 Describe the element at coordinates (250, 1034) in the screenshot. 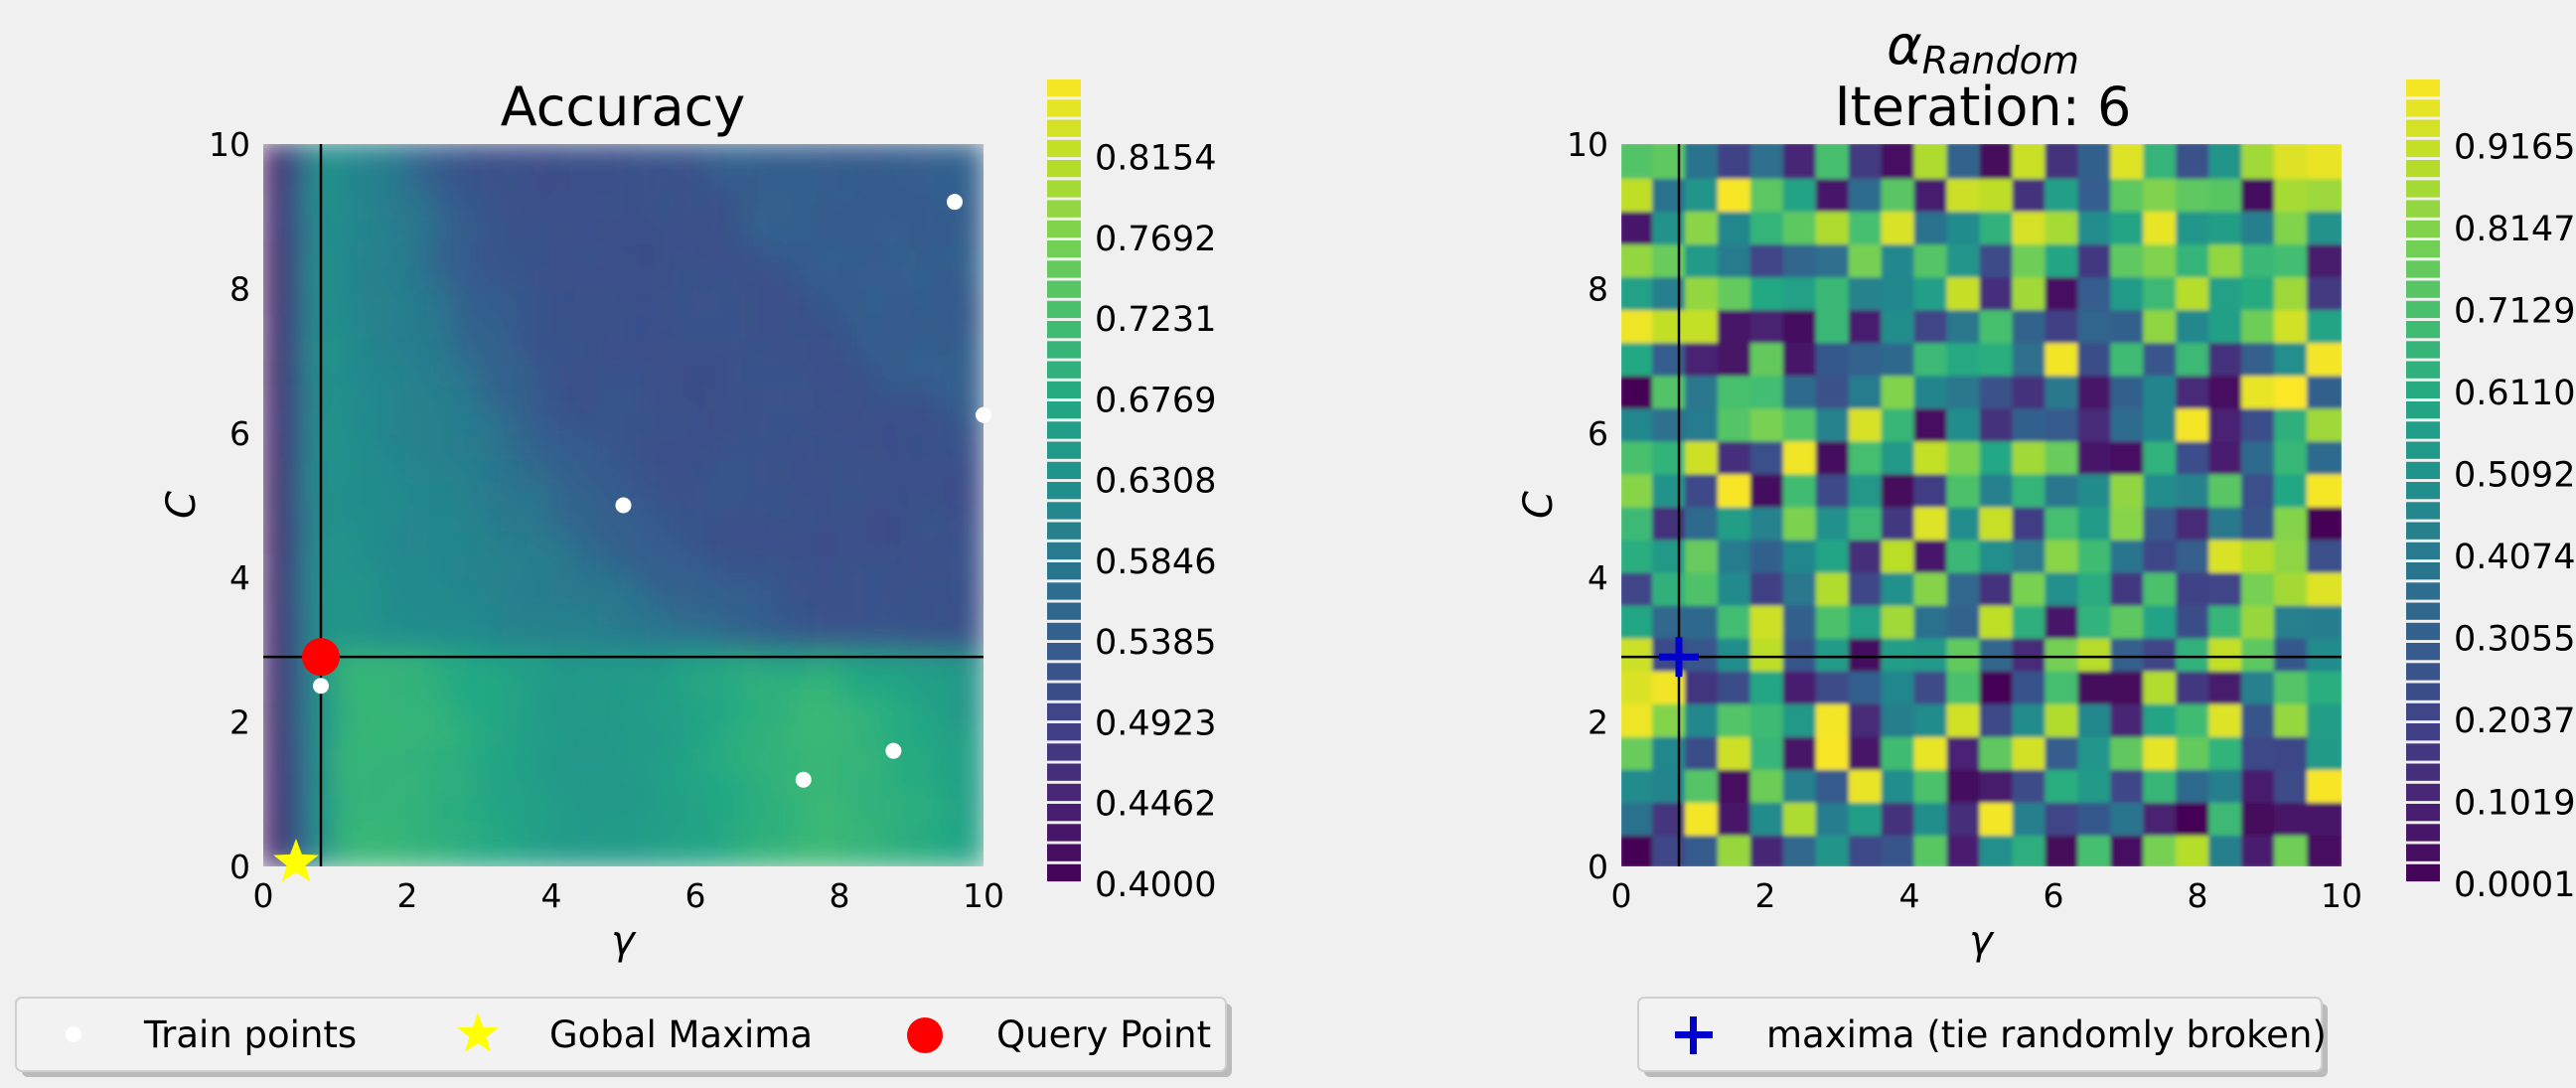

I see `train-points-legend-label: Train points` at that location.